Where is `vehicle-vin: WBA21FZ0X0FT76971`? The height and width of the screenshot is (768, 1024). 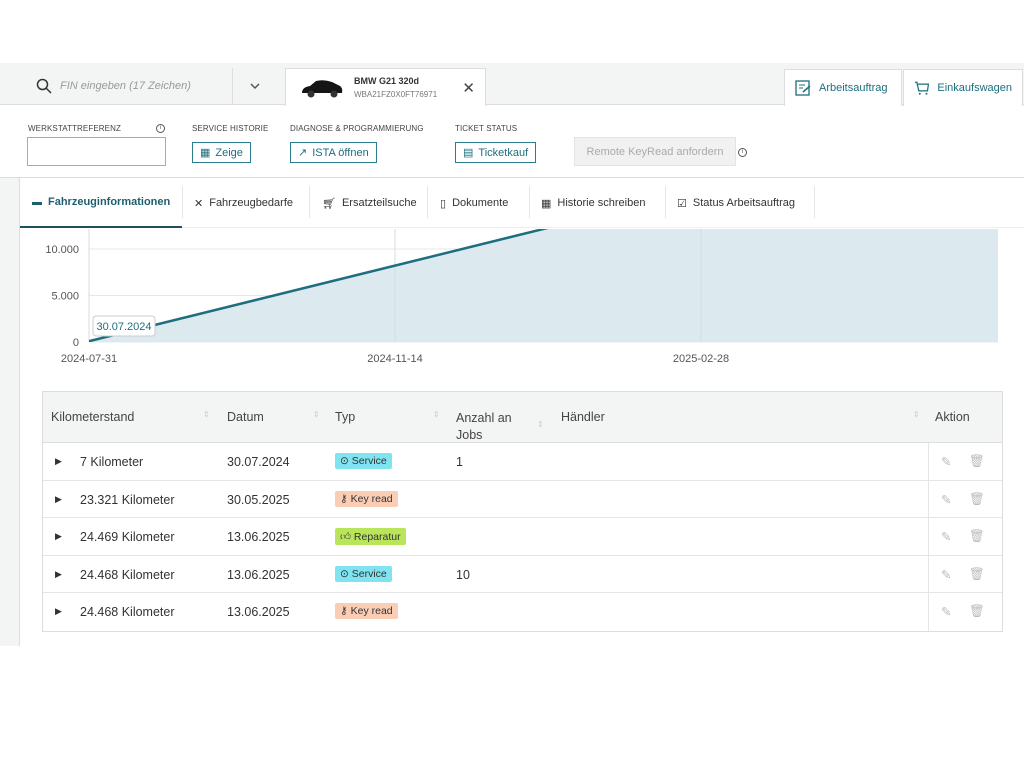 vehicle-vin: WBA21FZ0X0FT76971 is located at coordinates (396, 94).